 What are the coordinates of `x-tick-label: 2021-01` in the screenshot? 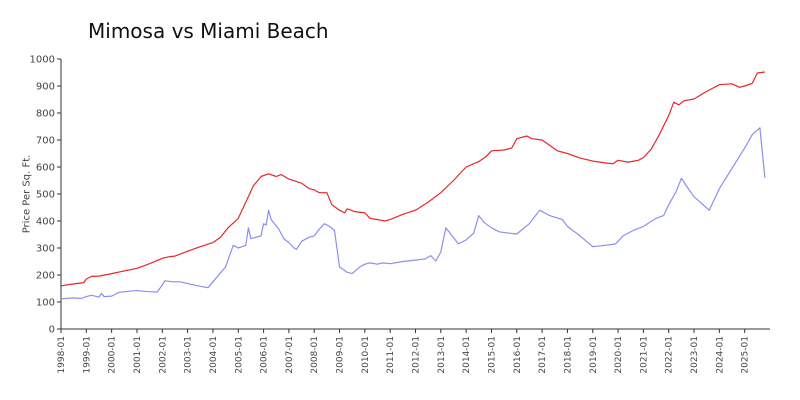 It's located at (644, 355).